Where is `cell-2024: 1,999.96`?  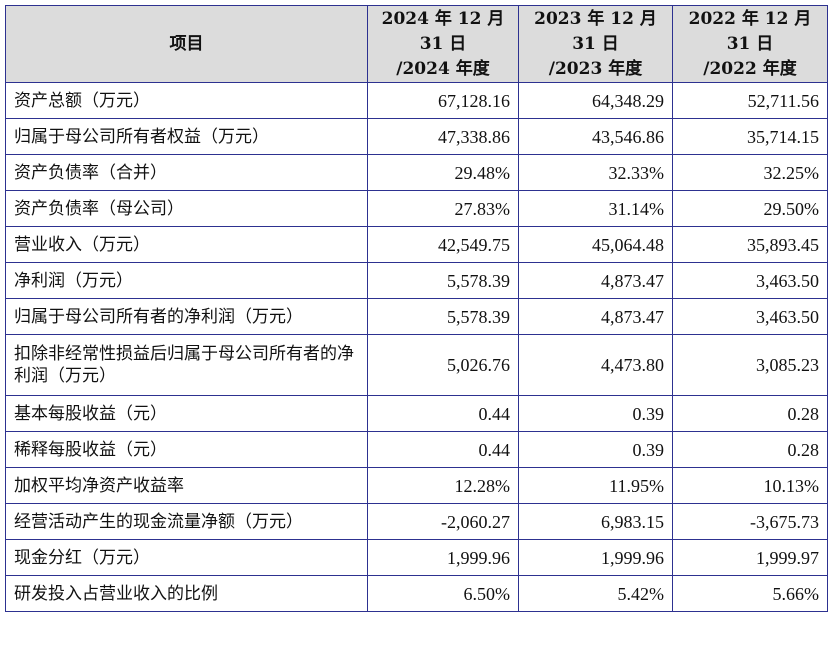
cell-2024: 1,999.96 is located at coordinates (443, 557).